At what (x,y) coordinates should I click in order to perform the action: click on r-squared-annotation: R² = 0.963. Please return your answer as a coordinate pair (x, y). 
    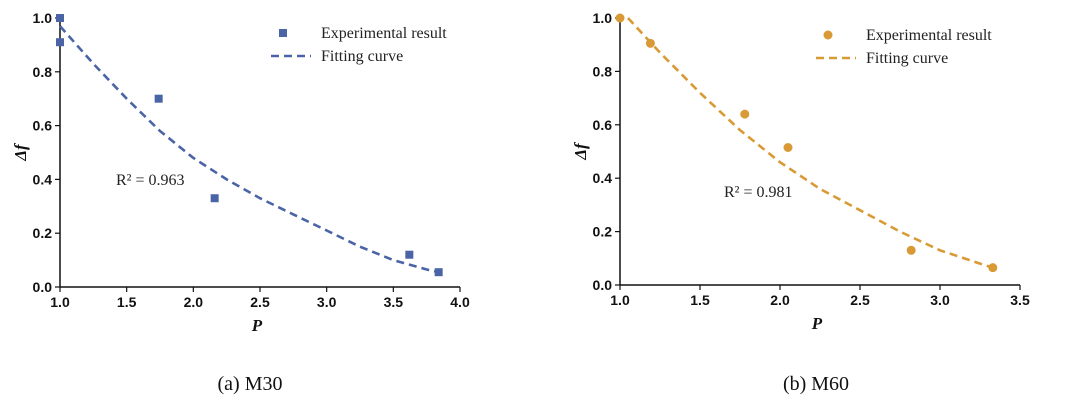
    Looking at the image, I should click on (150, 180).